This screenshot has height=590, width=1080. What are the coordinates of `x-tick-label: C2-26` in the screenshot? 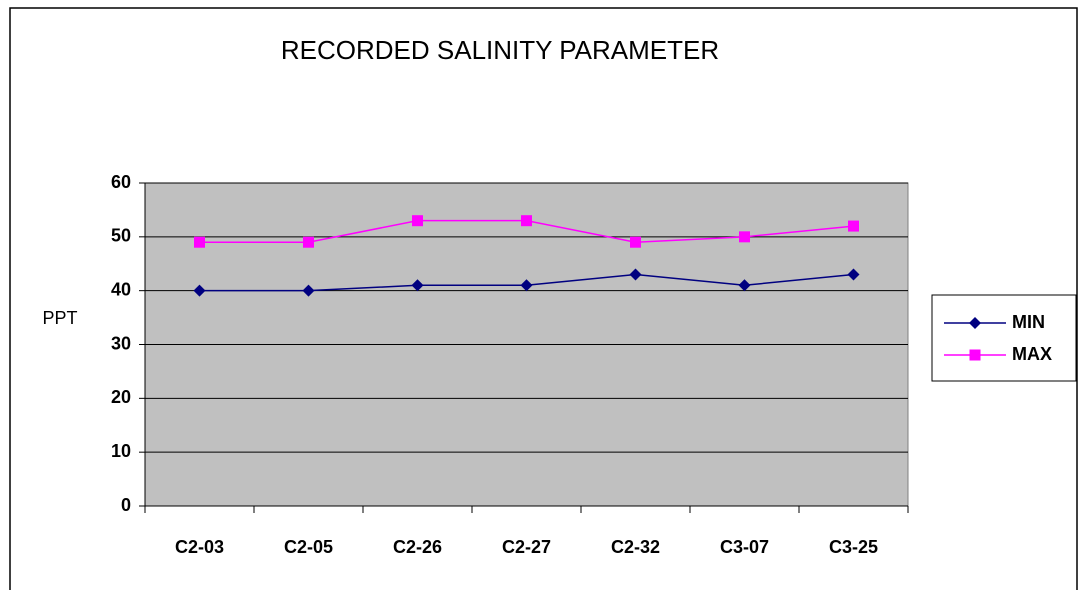 It's located at (417, 547).